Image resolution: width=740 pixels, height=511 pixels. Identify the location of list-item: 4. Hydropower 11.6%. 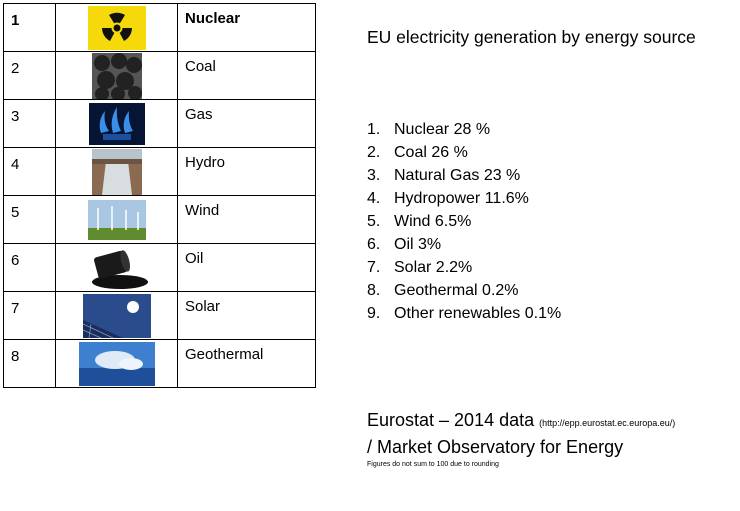
(464, 198).